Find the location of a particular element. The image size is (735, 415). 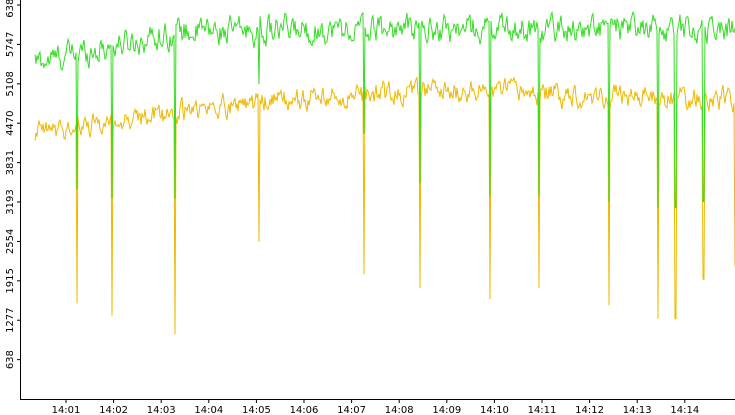

y-tick-label: 4470 is located at coordinates (10, 122).